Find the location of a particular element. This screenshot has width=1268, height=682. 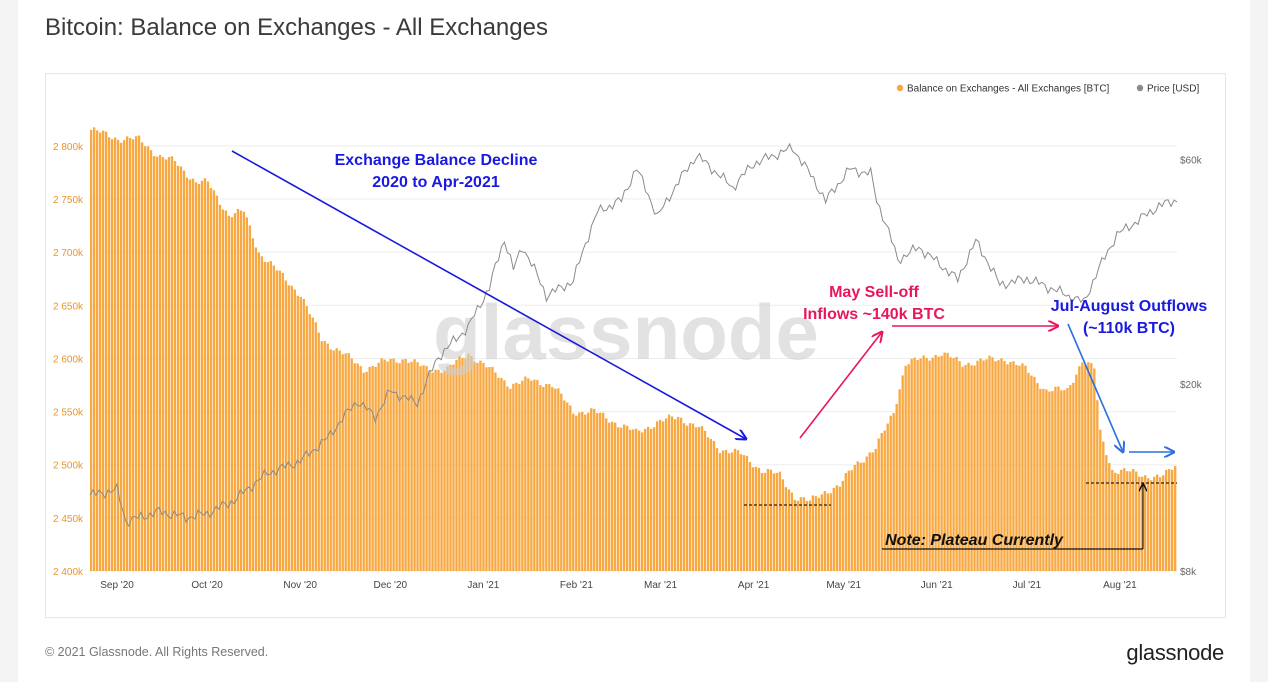

watermark: glassnode is located at coordinates (626, 332).